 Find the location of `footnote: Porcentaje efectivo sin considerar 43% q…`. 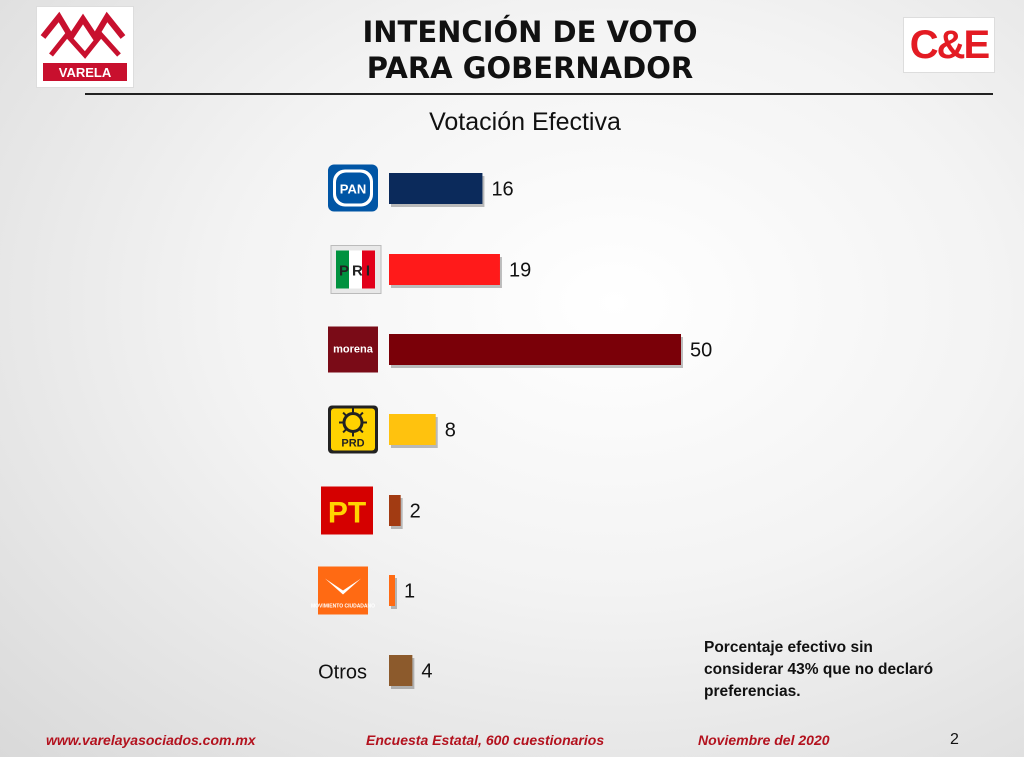

footnote: Porcentaje efectivo sin considerar 43% q… is located at coordinates (839, 670).